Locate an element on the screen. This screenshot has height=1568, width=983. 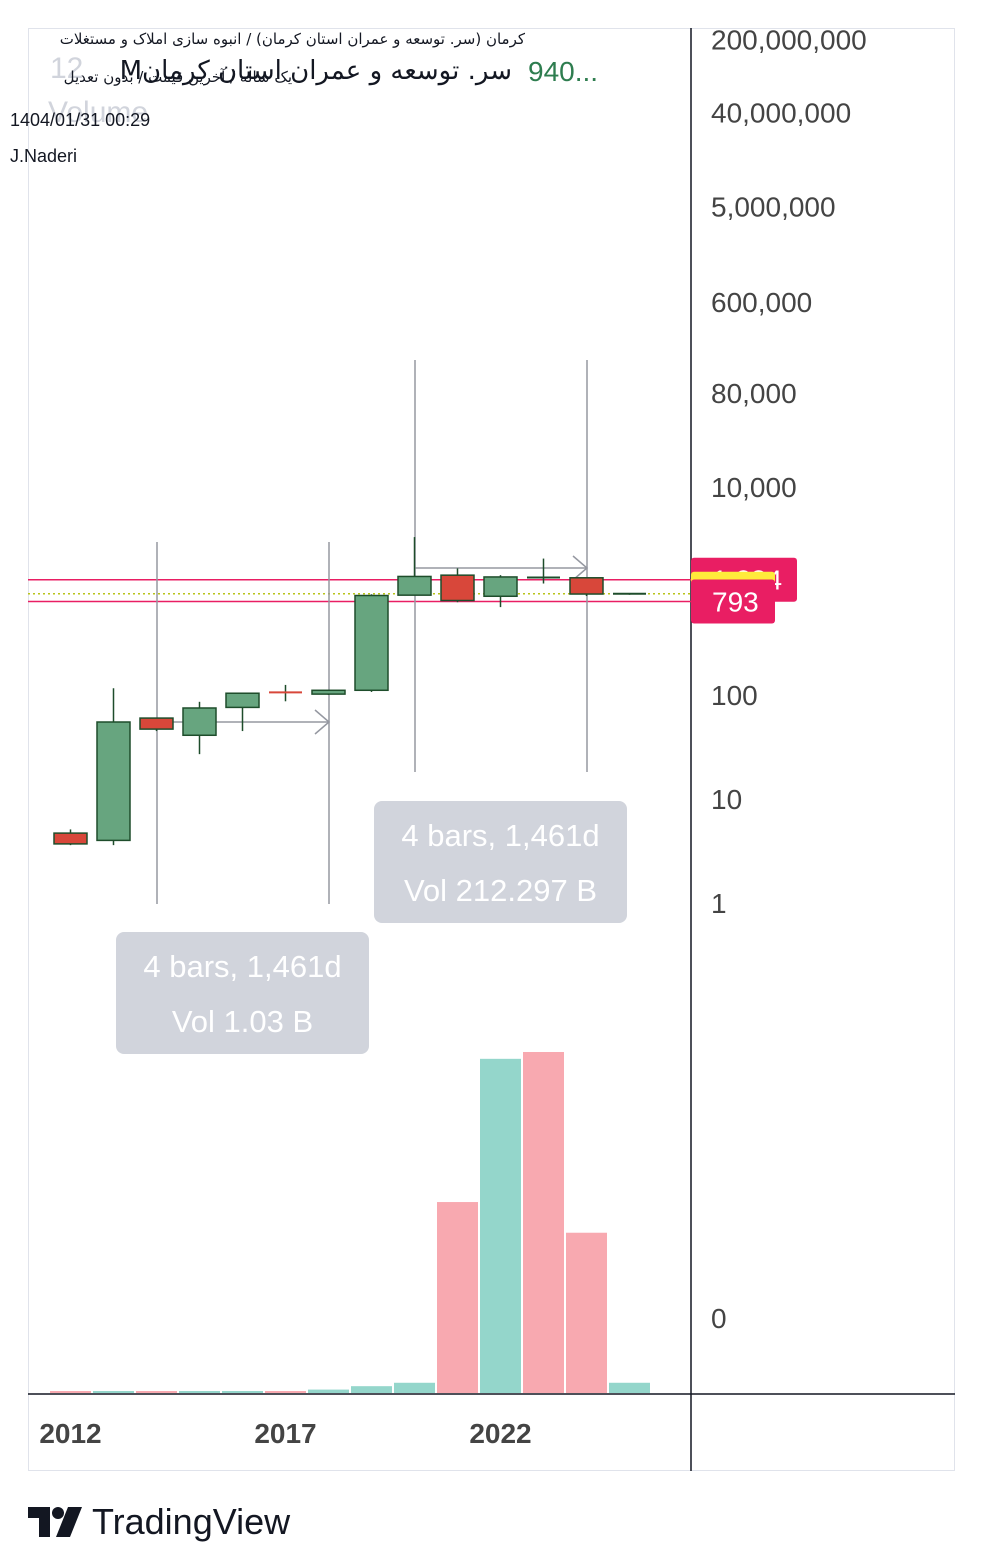
chart-settings-line: یک ساله / آخرین قیمت / بدون تعدیل is located at coordinates (177, 77).